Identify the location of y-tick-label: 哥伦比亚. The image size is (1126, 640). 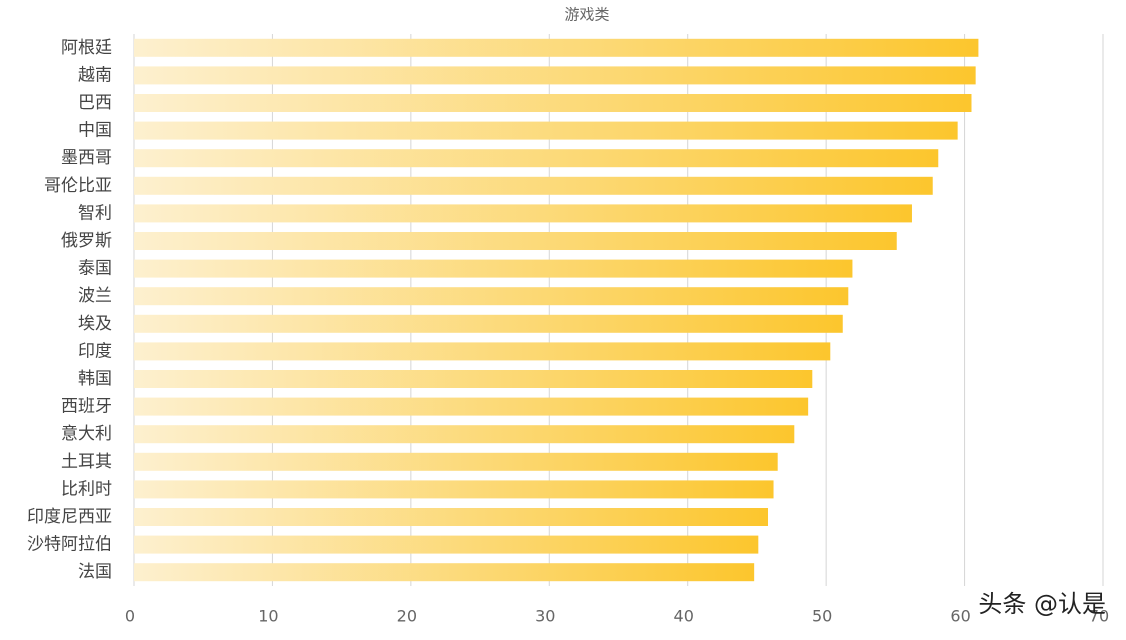
(78, 186).